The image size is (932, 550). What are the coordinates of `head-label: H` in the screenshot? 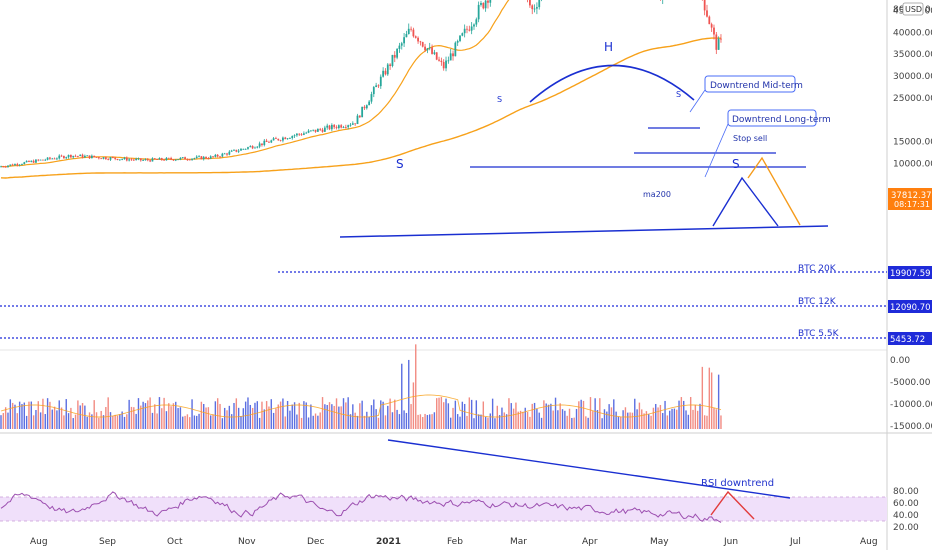 It's located at (608, 47).